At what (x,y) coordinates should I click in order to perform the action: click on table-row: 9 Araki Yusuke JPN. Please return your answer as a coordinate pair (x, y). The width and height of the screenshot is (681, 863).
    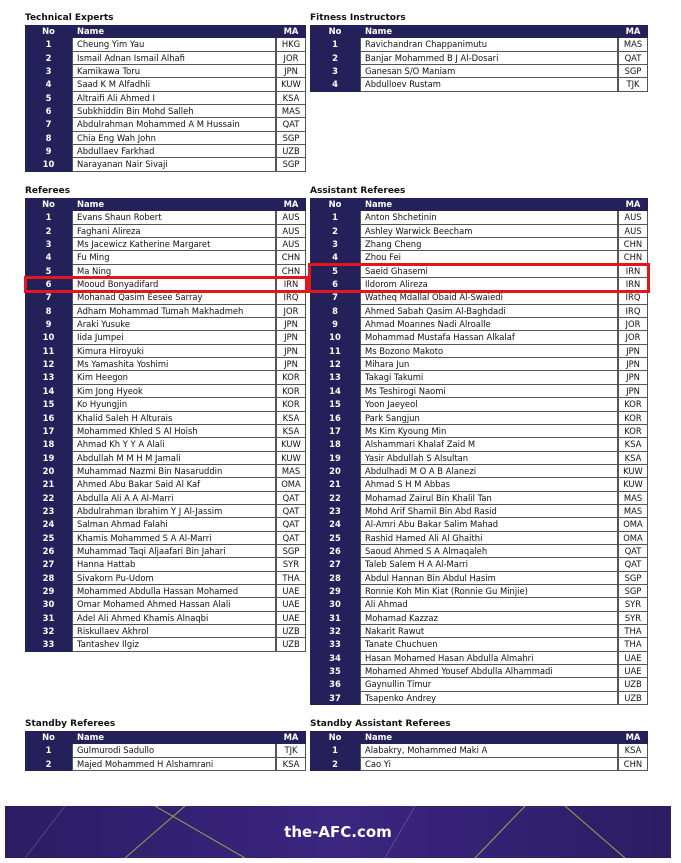
    Looking at the image, I should click on (165, 325).